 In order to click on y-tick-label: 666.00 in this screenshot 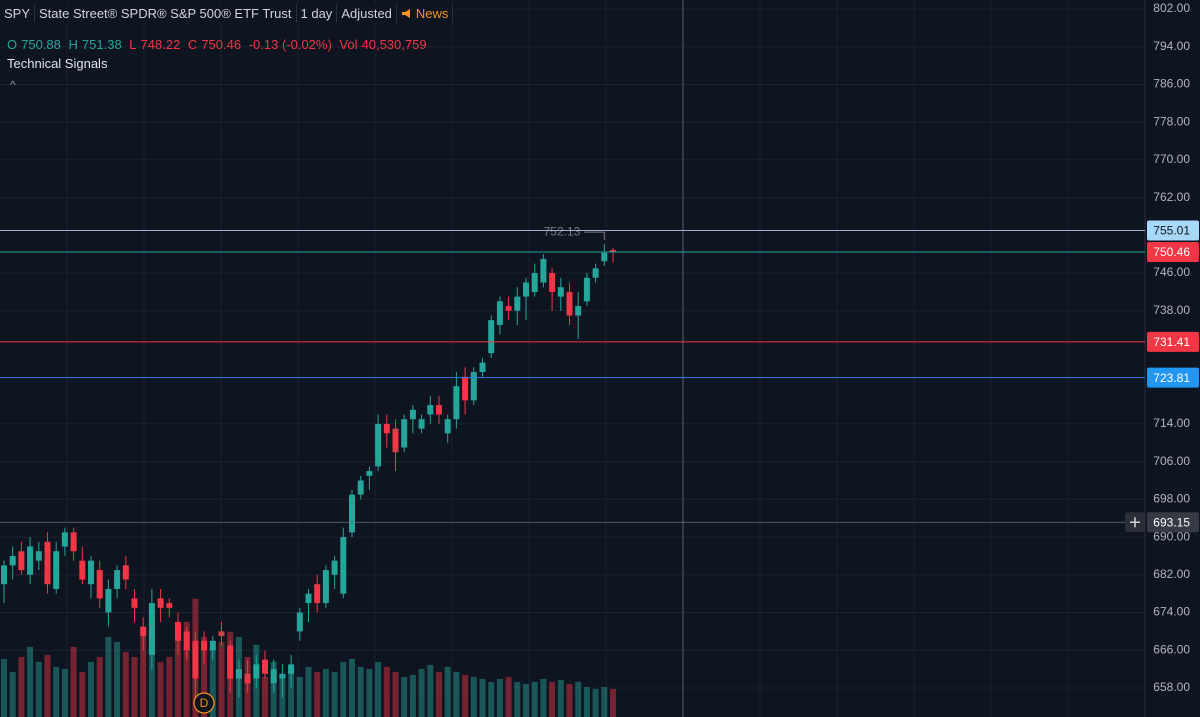, I will do `click(1171, 649)`.